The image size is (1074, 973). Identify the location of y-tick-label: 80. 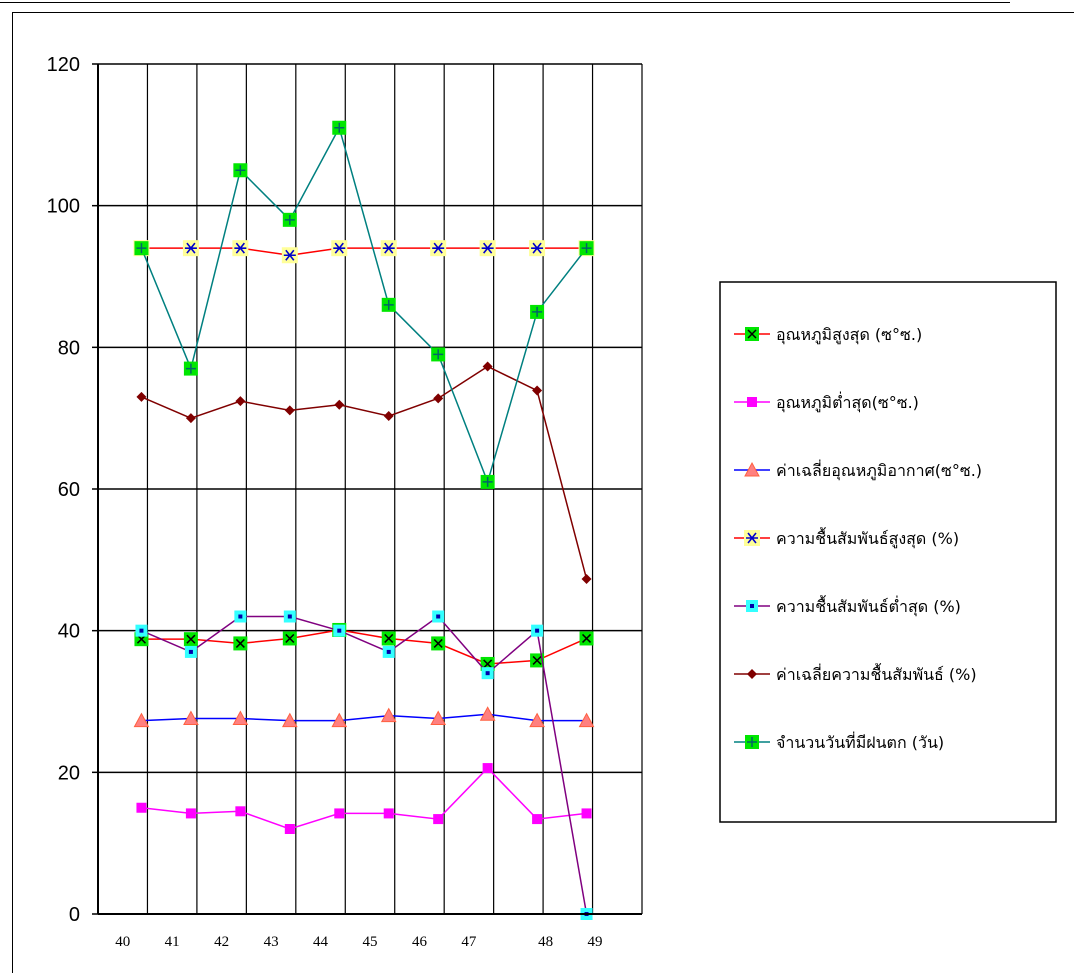
(69, 348).